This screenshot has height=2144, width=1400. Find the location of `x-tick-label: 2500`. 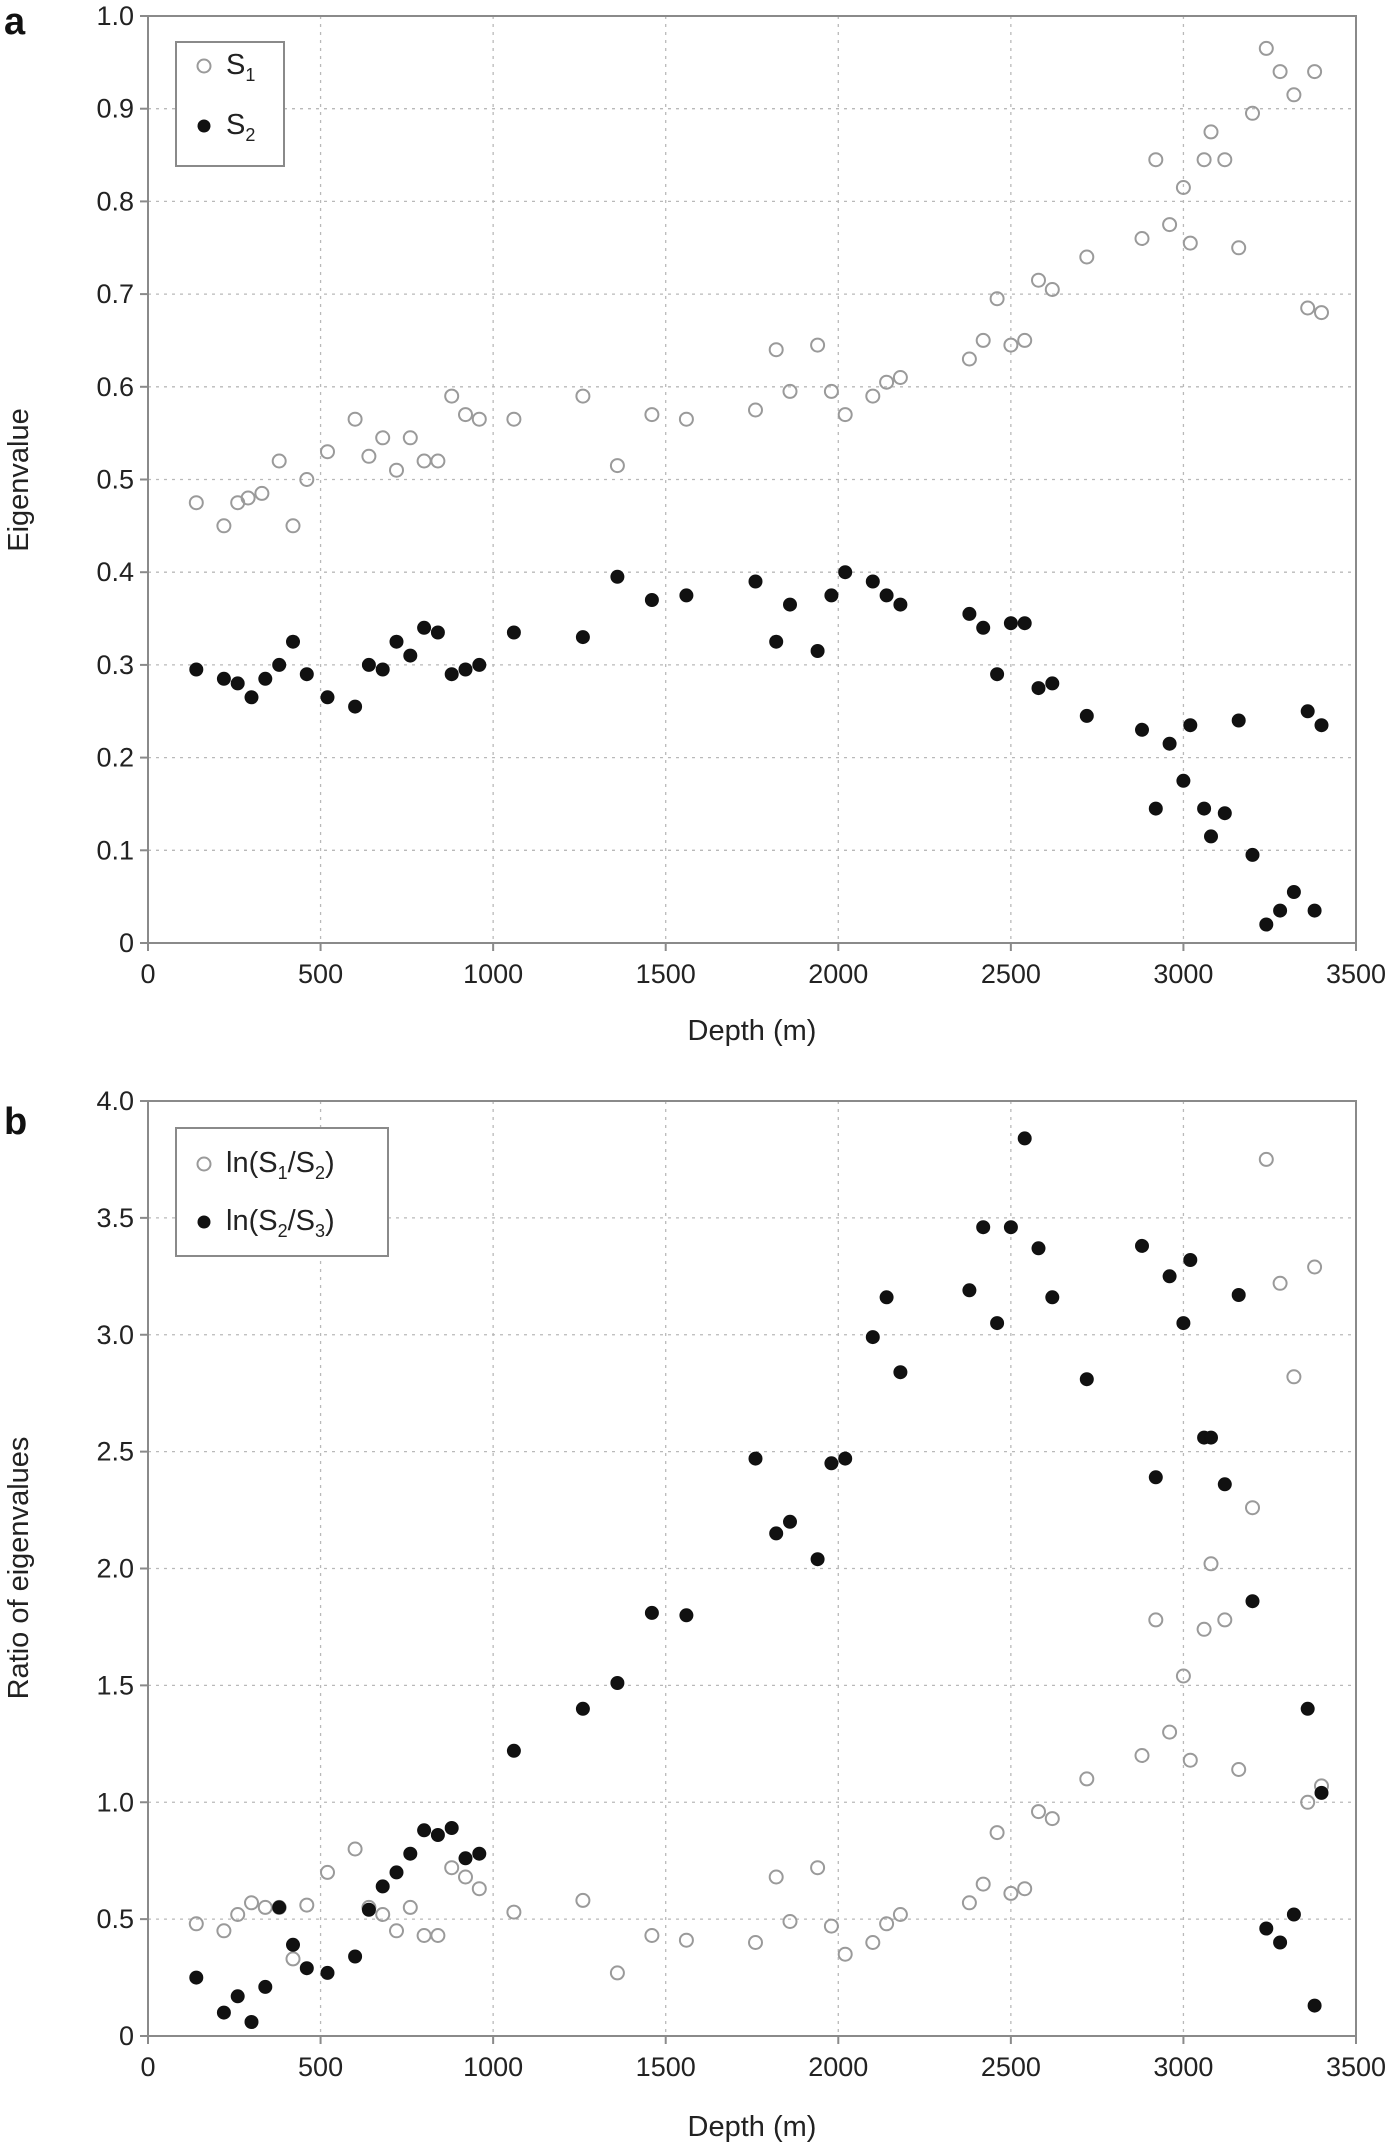

x-tick-label: 2500 is located at coordinates (1011, 974).